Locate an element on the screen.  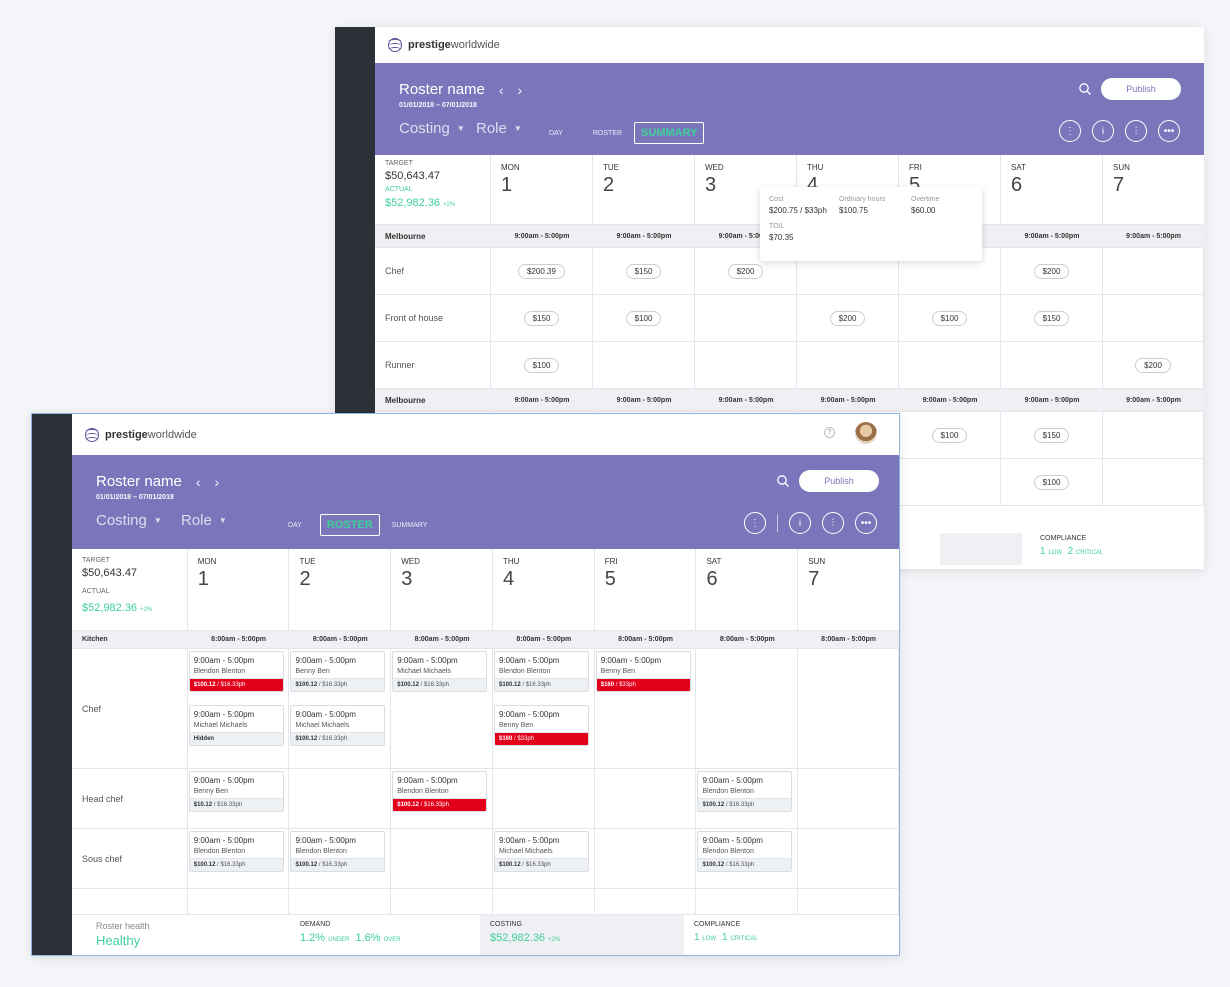
compliance-label: COMPLIANCE is located at coordinates (1063, 538).